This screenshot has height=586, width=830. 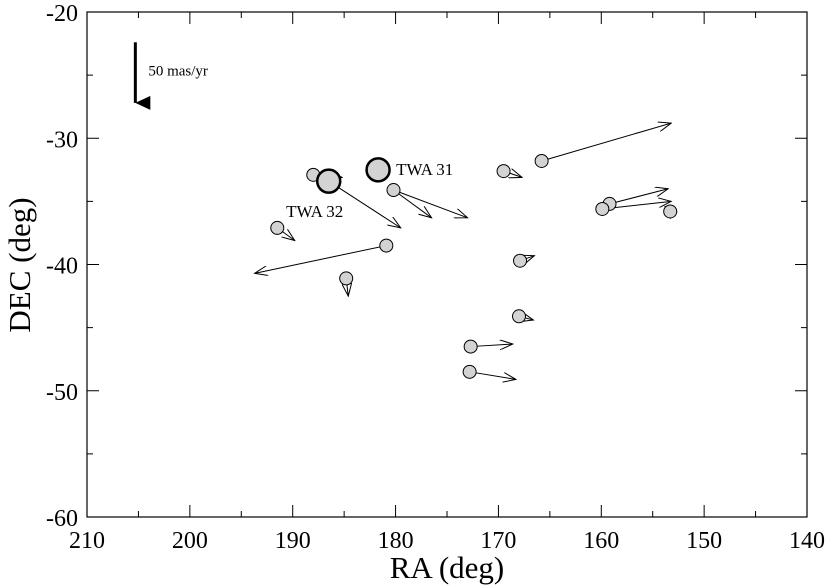 What do you see at coordinates (87, 541) in the screenshot?
I see `x-tick-label: 210` at bounding box center [87, 541].